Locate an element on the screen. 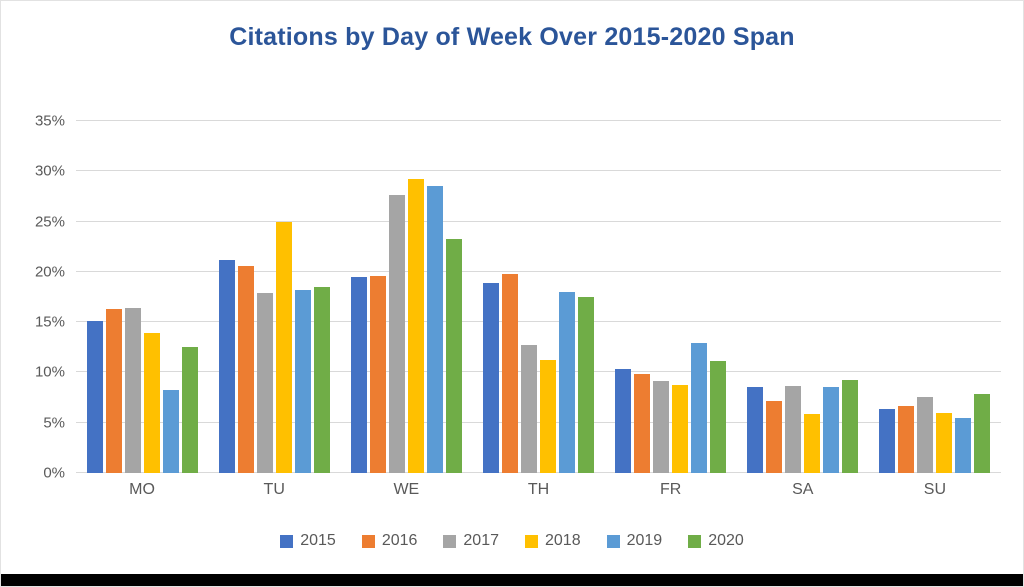 This screenshot has width=1024, height=587. legend-label: 2017 is located at coordinates (481, 540).